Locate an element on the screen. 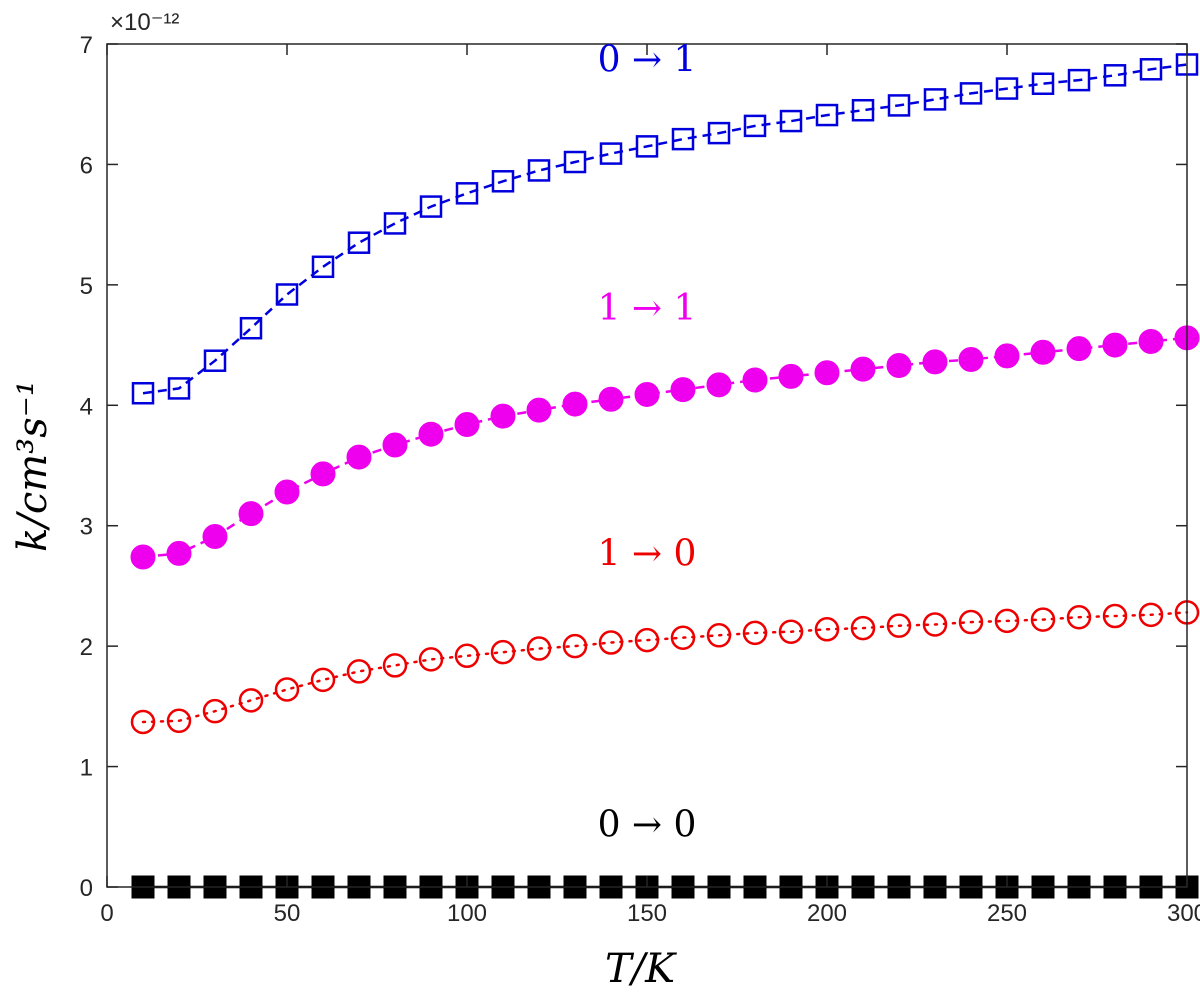 The image size is (1200, 993). y-tick-label: 4 is located at coordinates (86, 406).